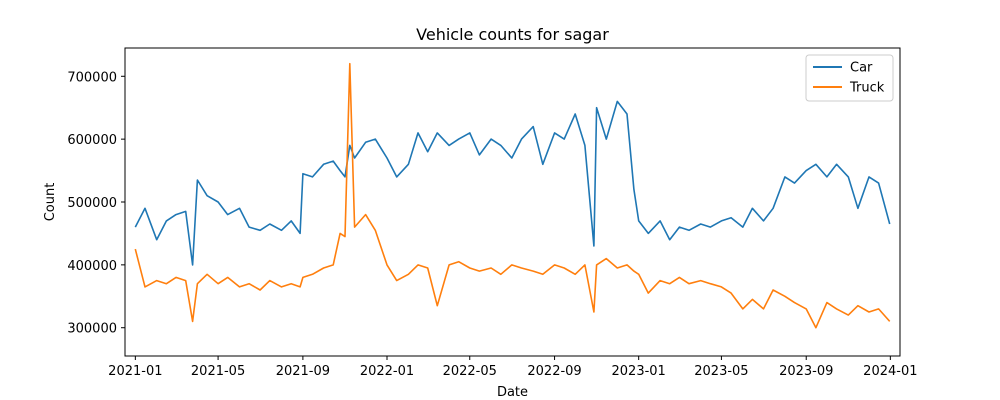 This screenshot has height=400, width=1000. What do you see at coordinates (92, 77) in the screenshot?
I see `y-tick-label: 700000` at bounding box center [92, 77].